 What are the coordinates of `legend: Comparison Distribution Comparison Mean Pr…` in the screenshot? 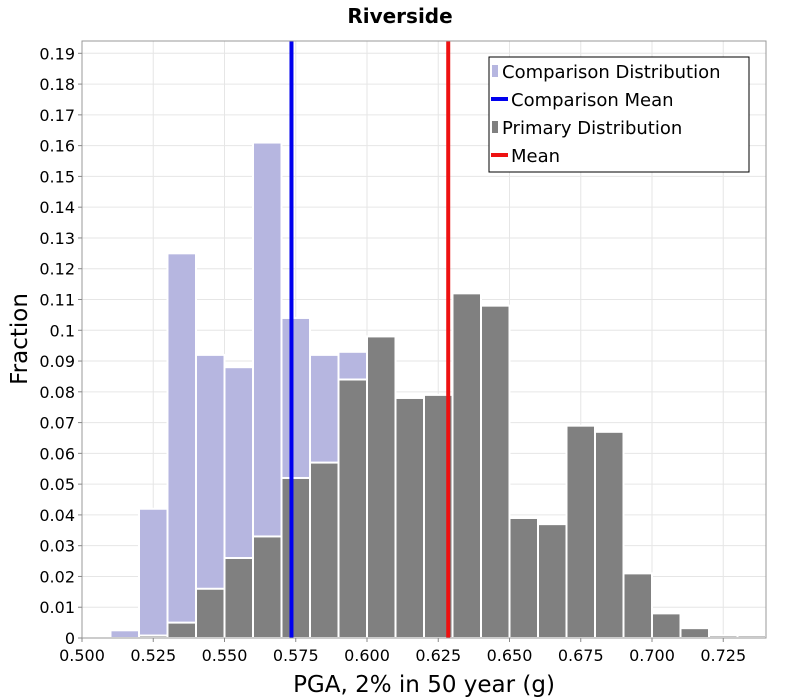 It's located at (619, 114).